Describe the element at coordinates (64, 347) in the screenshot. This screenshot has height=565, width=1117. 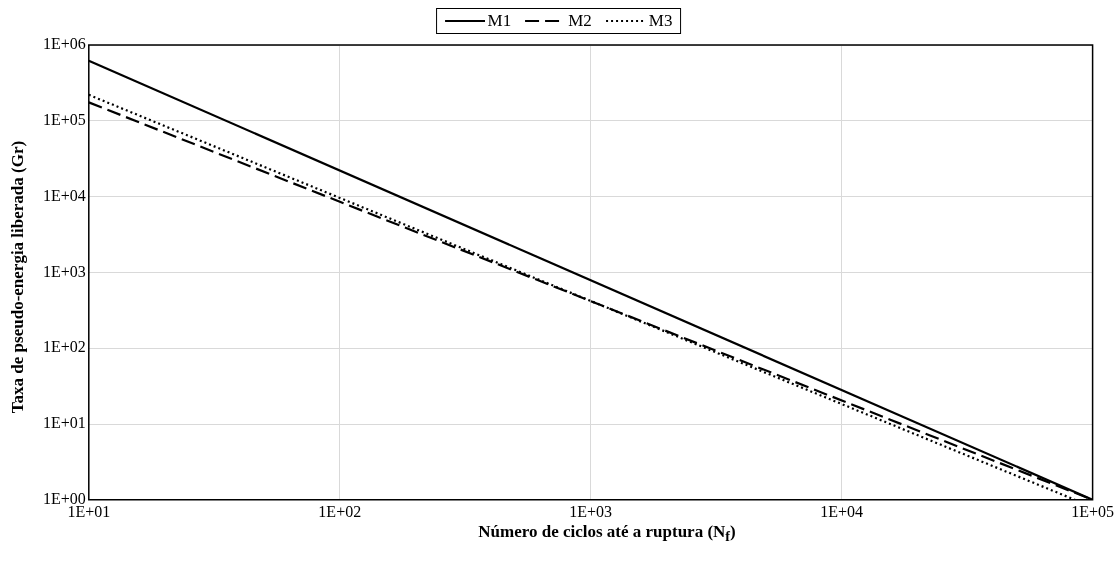
I see `y-tick-label: 1E+02` at that location.